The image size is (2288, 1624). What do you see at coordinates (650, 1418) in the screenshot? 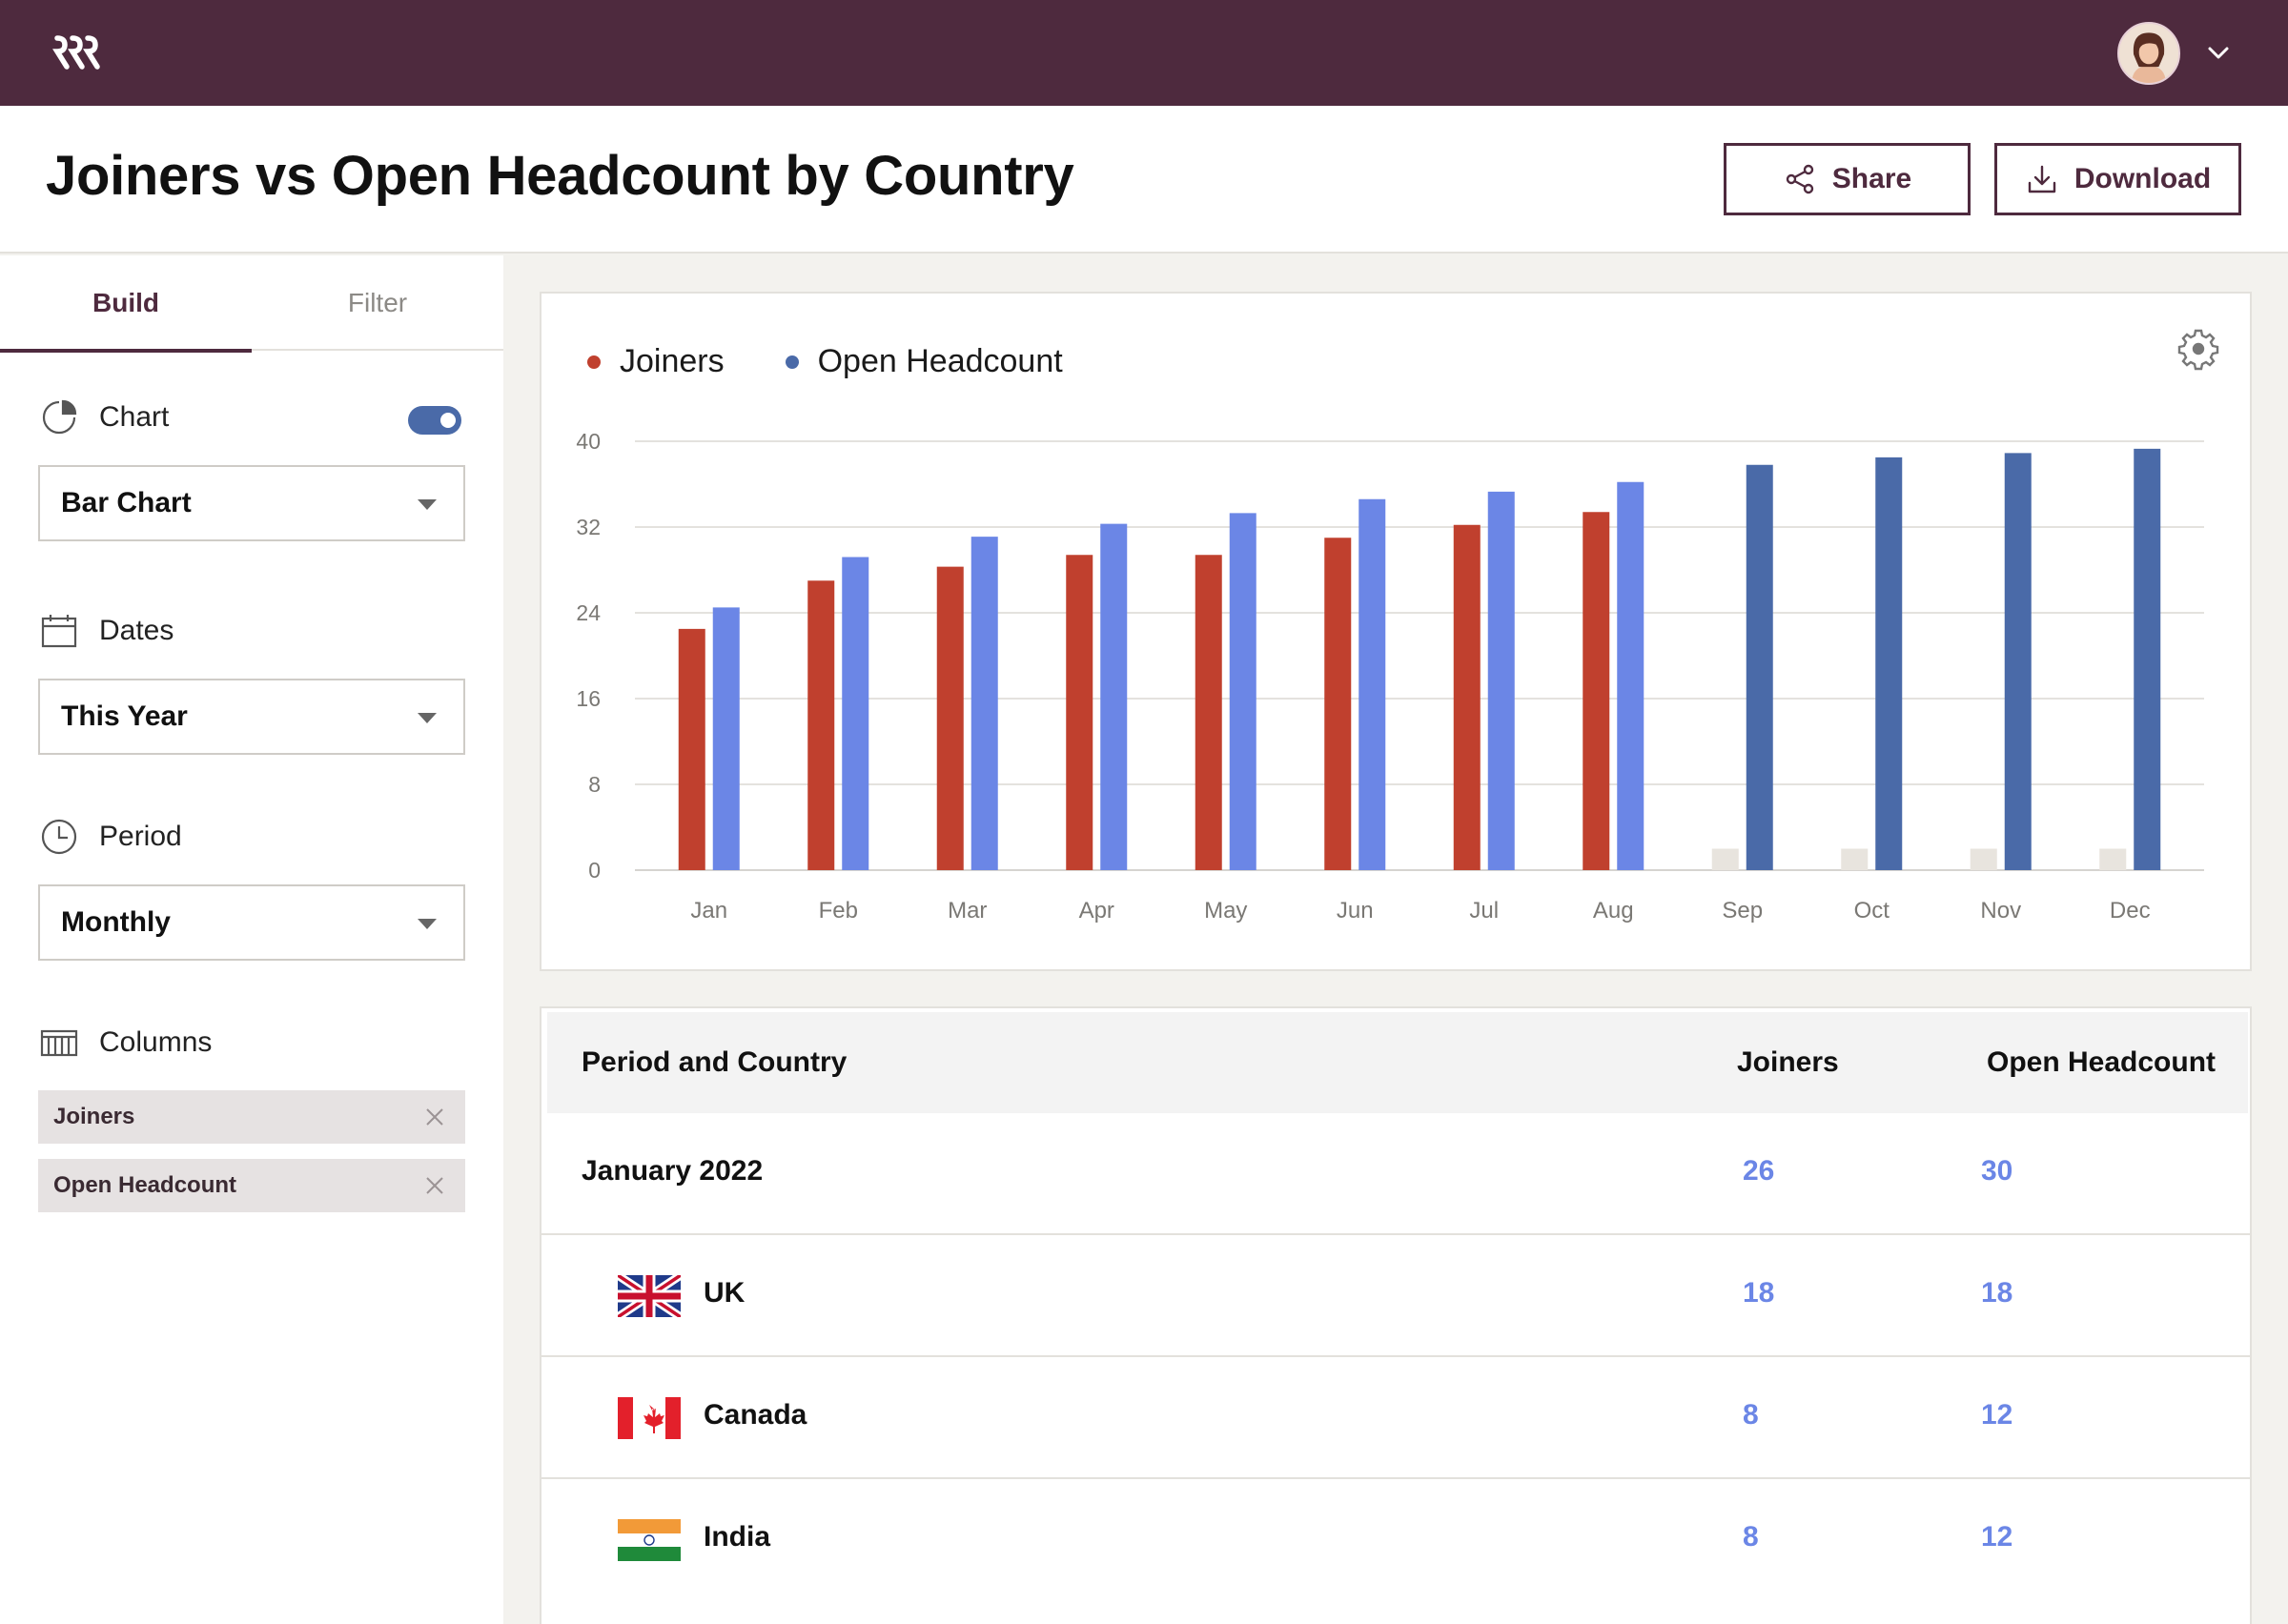
I see `canada-flag-icon` at bounding box center [650, 1418].